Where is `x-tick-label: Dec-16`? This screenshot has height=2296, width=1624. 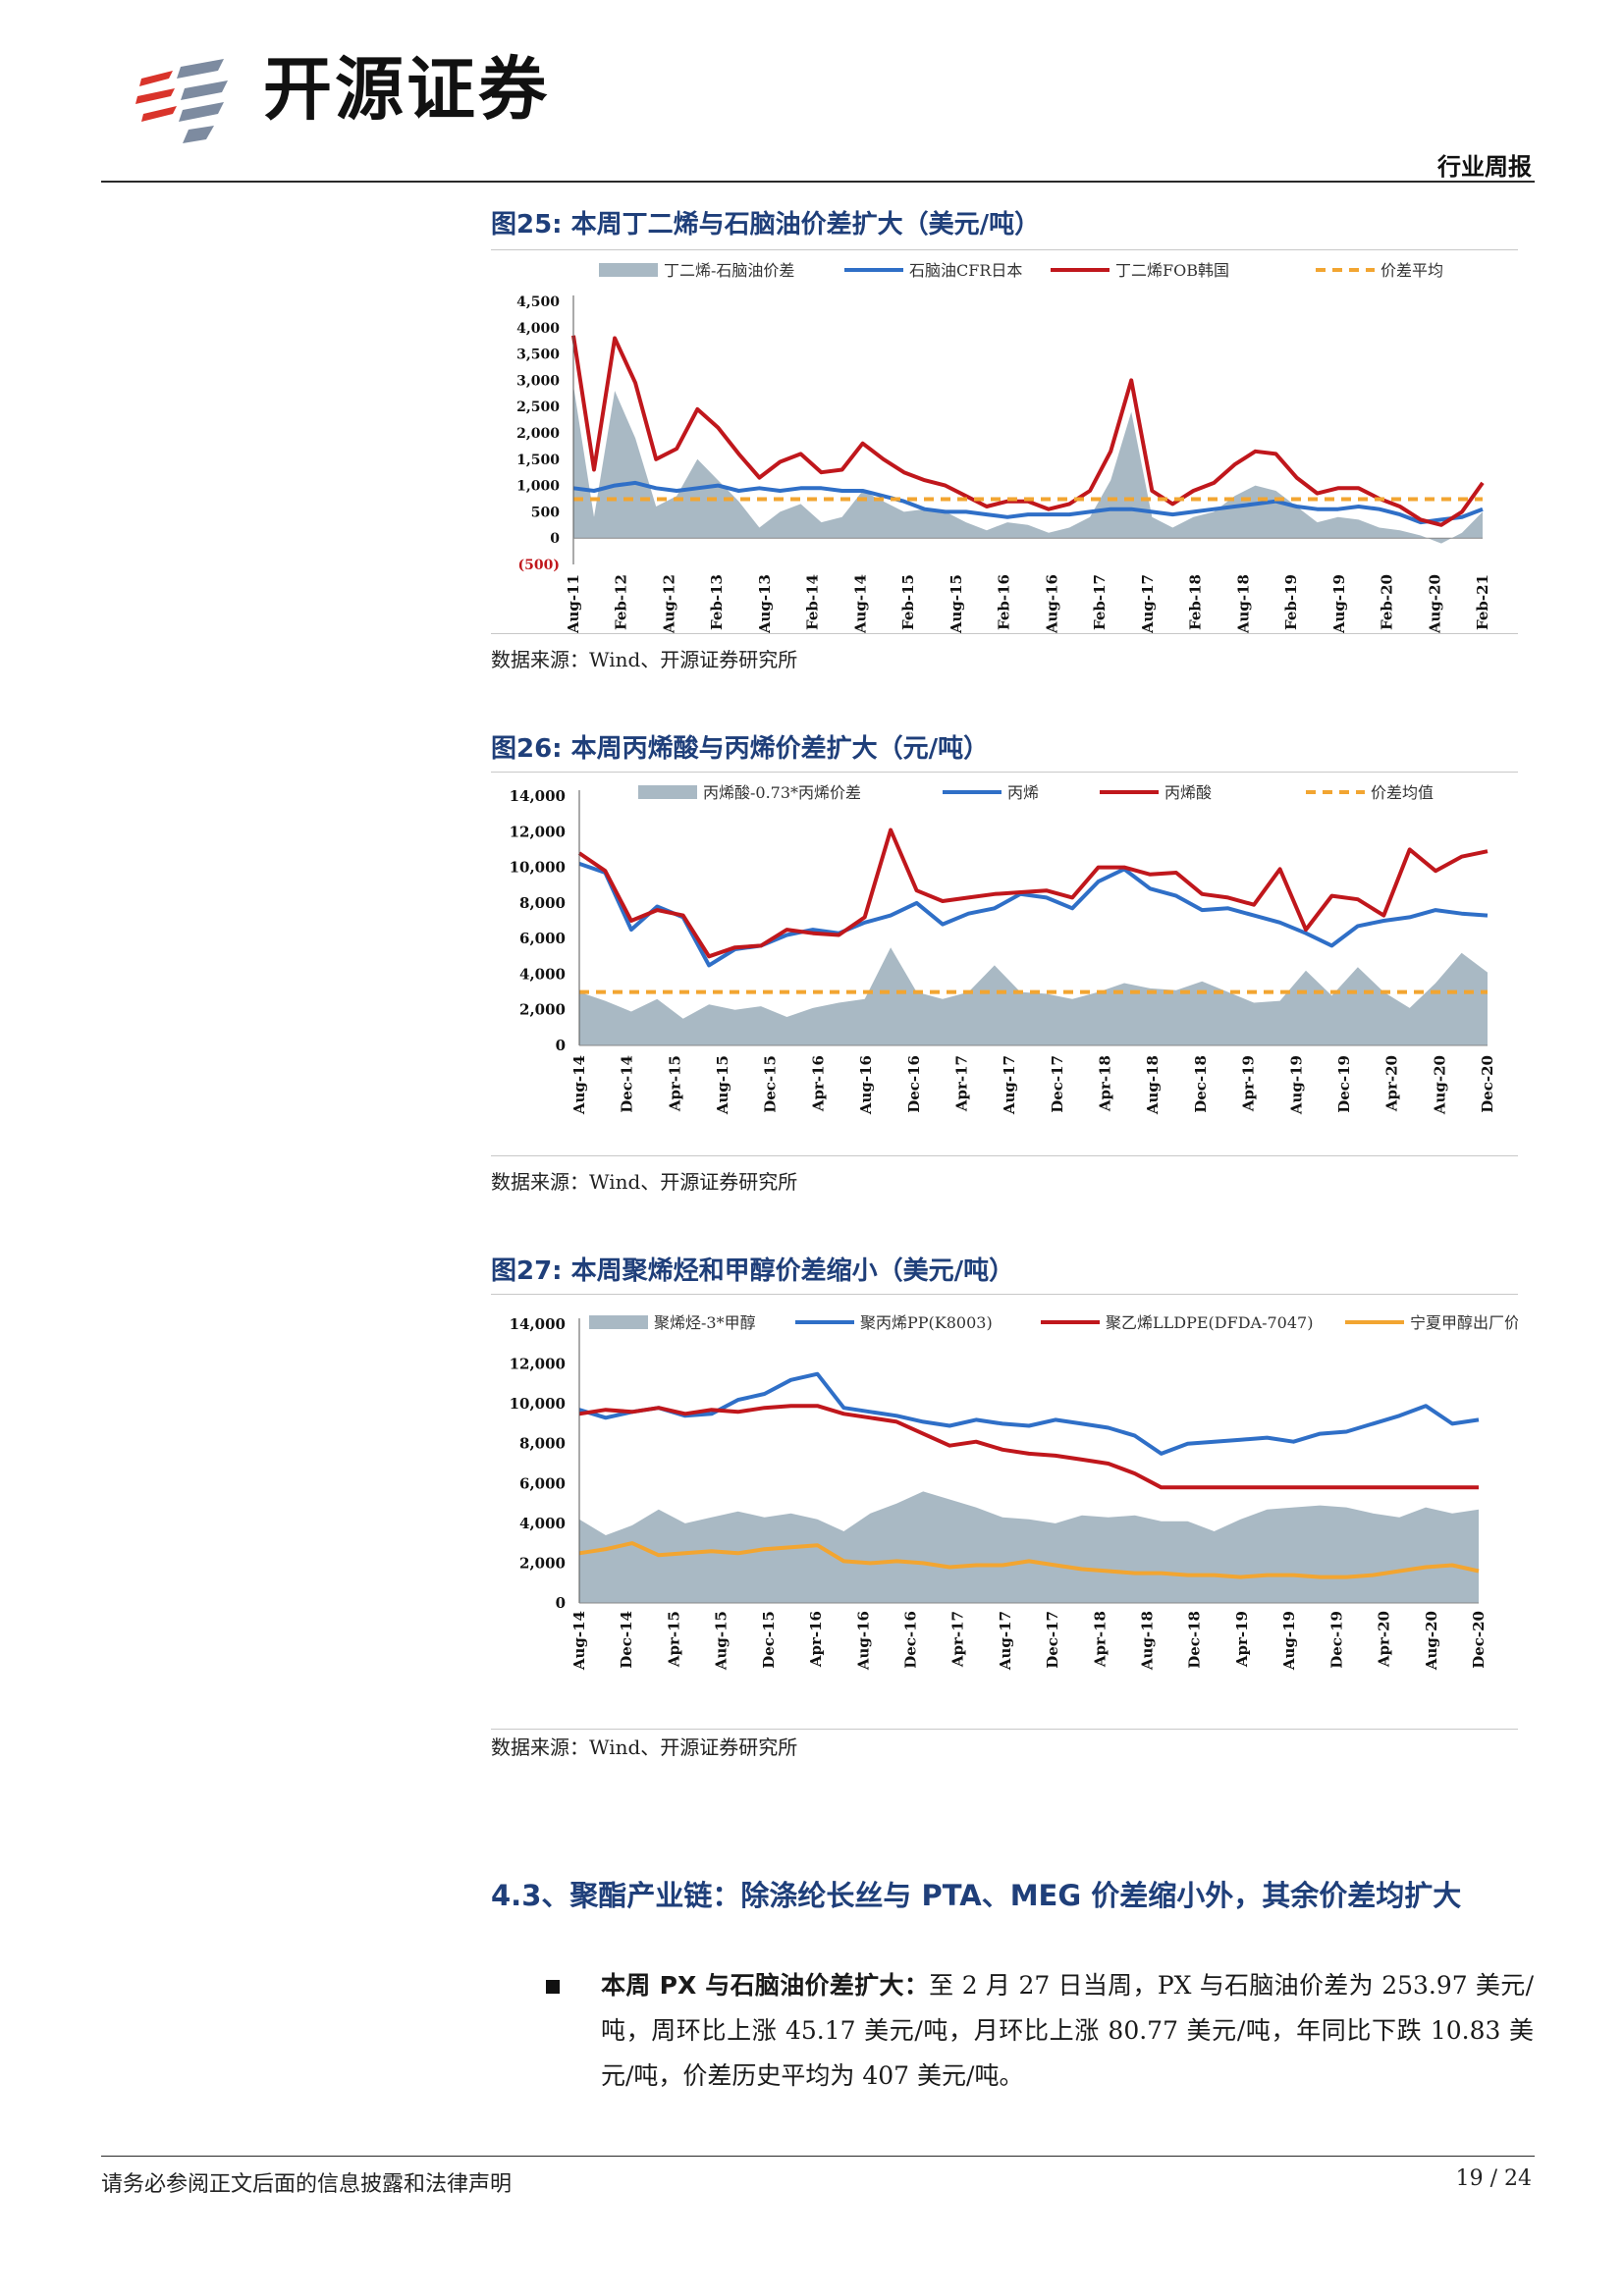 x-tick-label: Dec-16 is located at coordinates (914, 1084).